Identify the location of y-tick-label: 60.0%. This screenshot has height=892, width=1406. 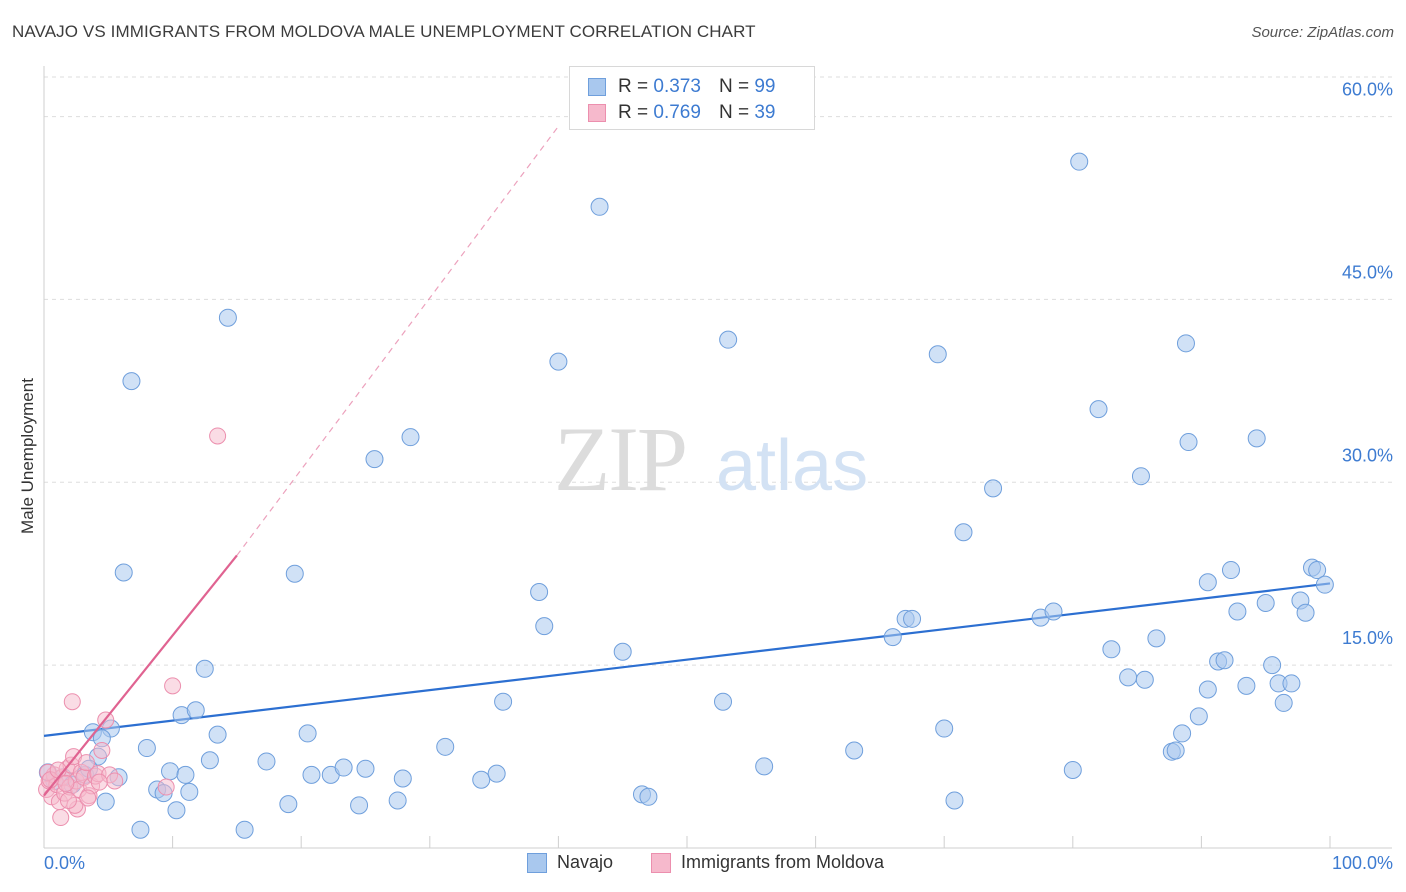
(1367, 90).